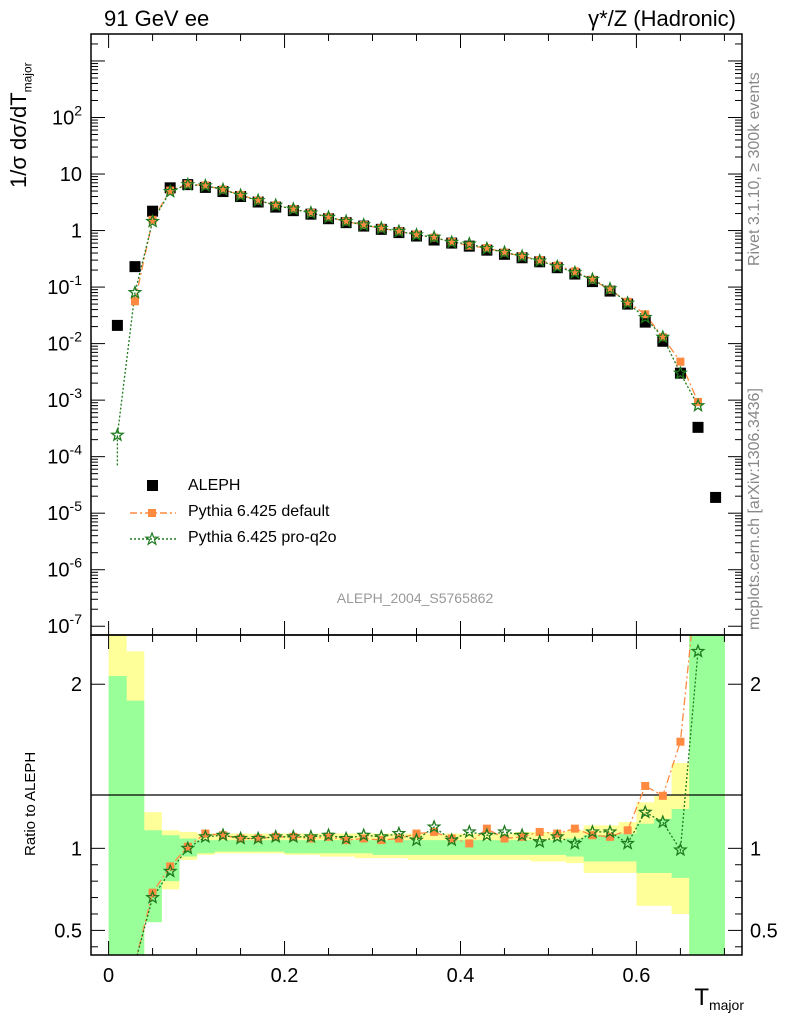  I want to click on main-y-axis-label-sub: major, so click(27, 77).